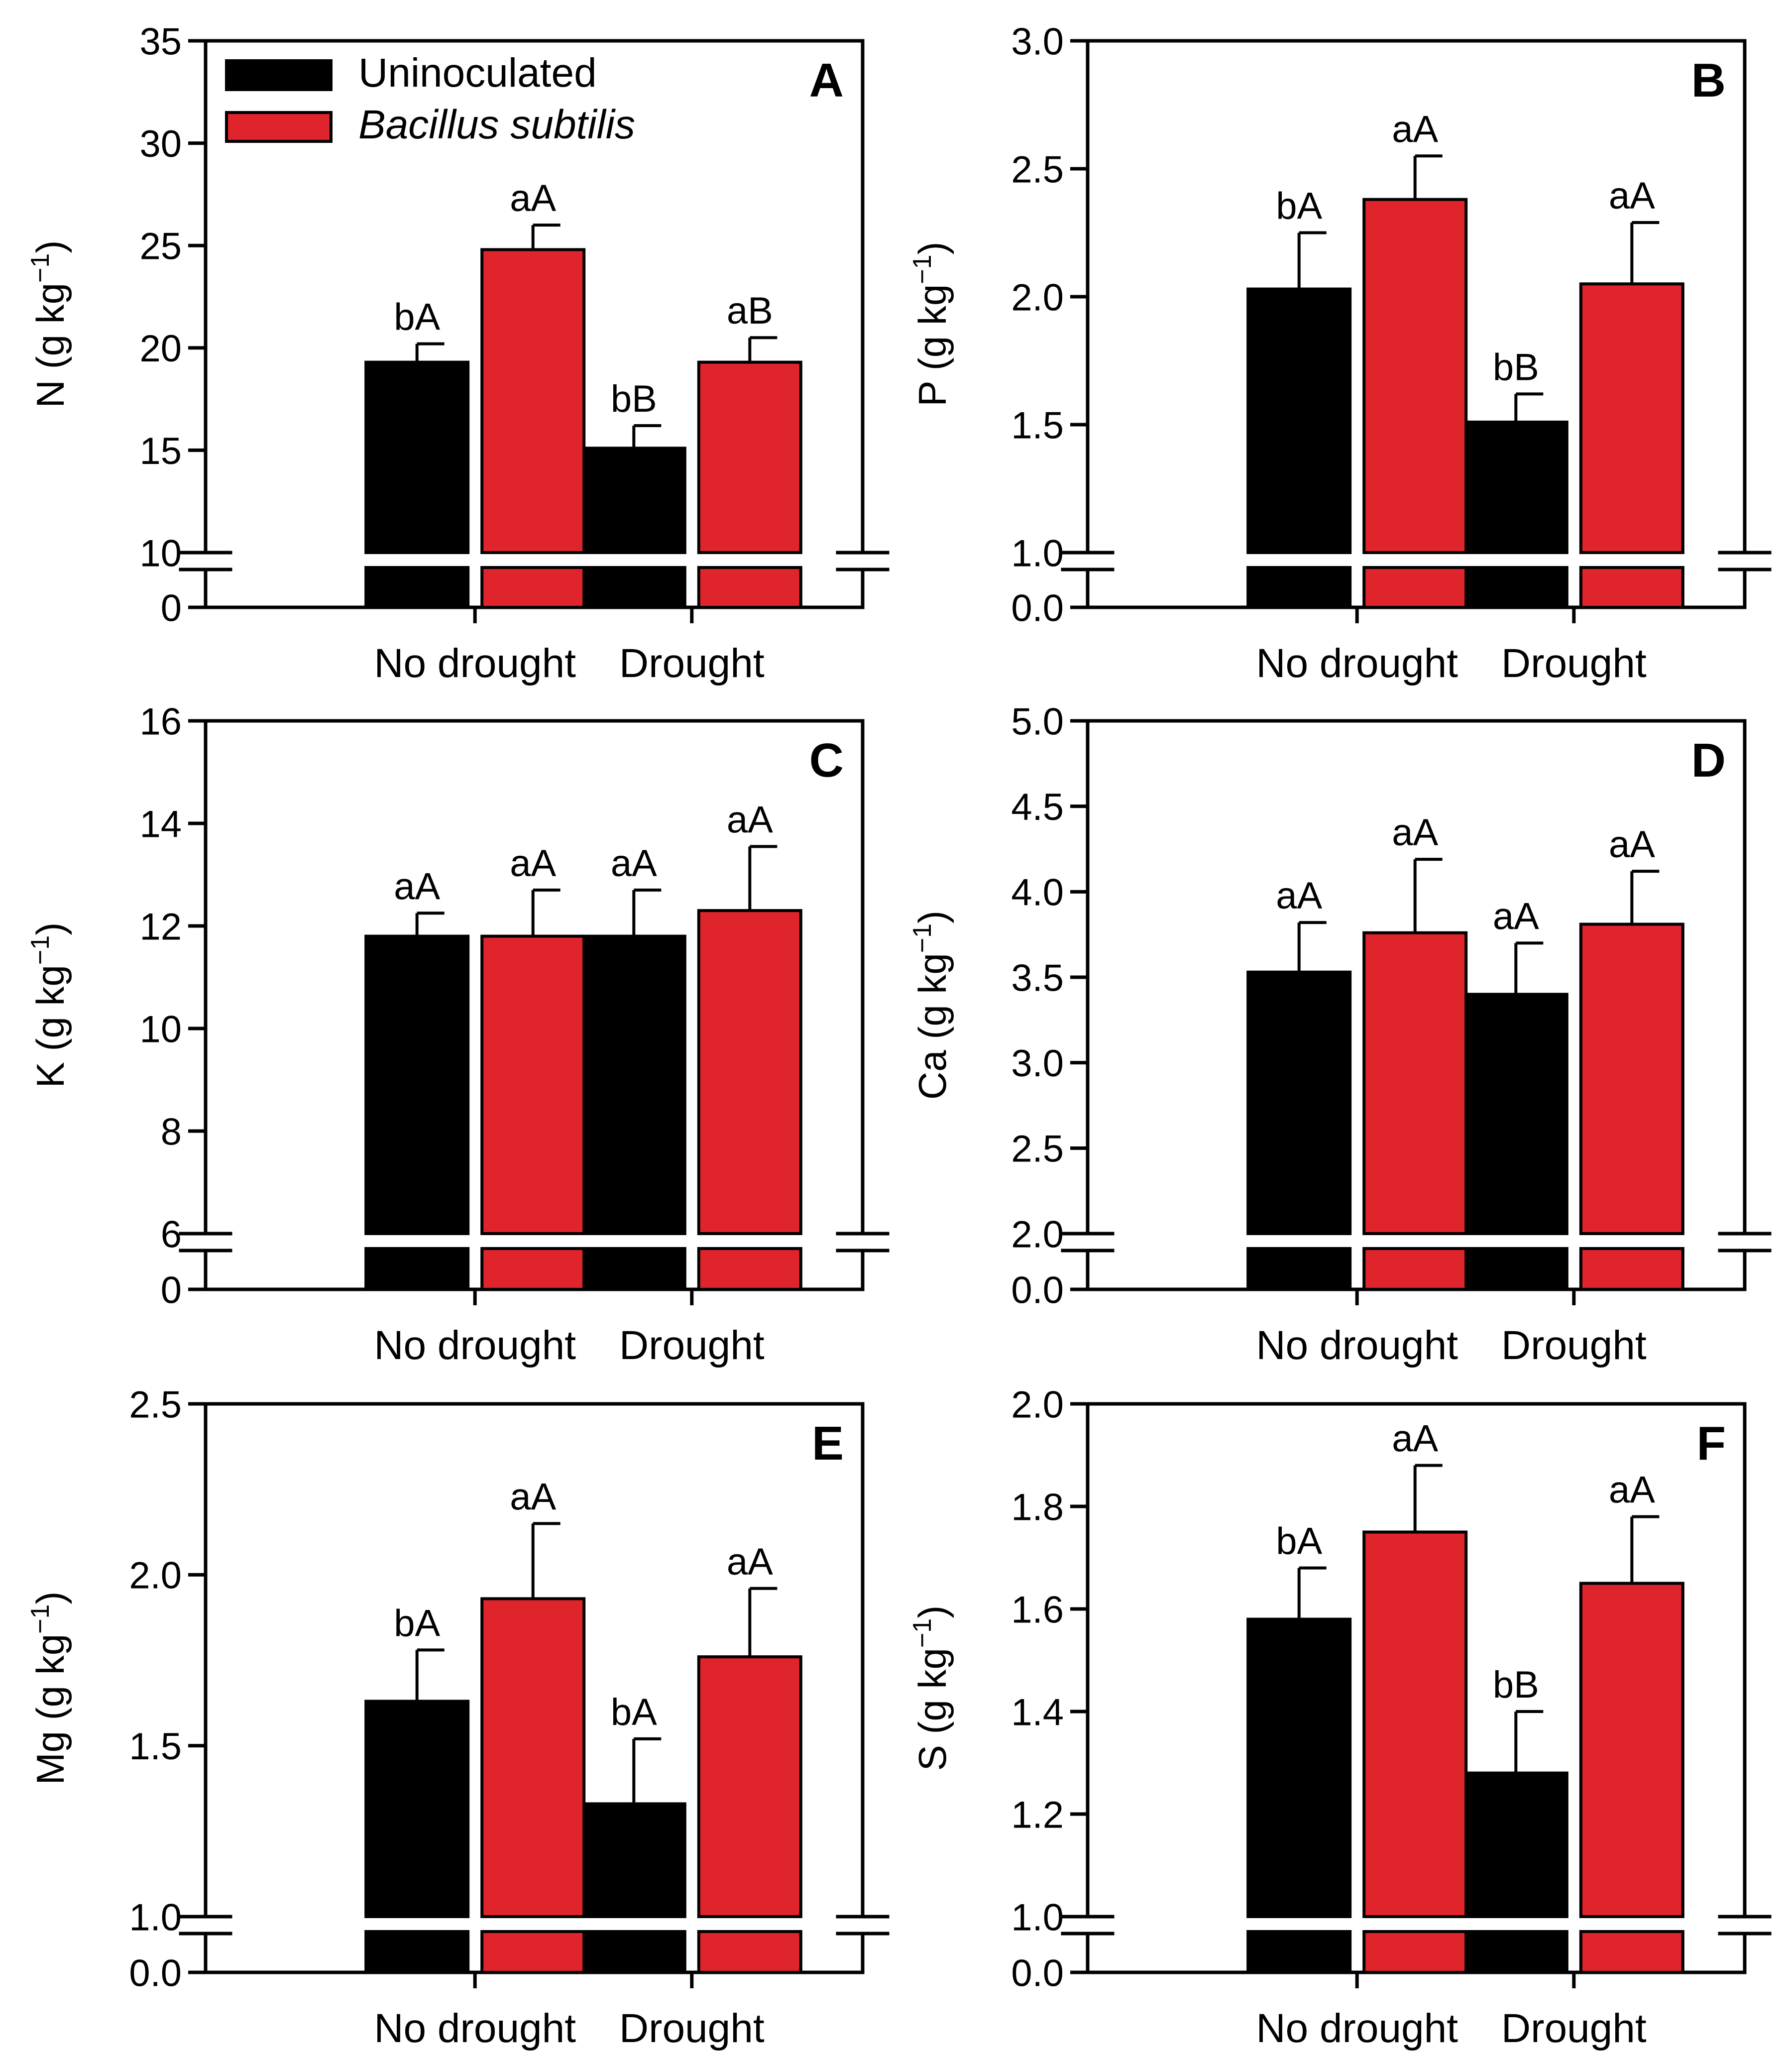  I want to click on y-tick-label: 3.5, so click(1037, 978).